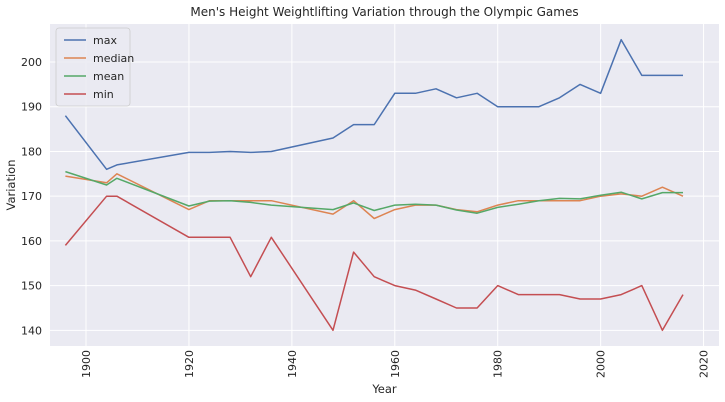  I want to click on x-tick-label: 1980, so click(498, 364).